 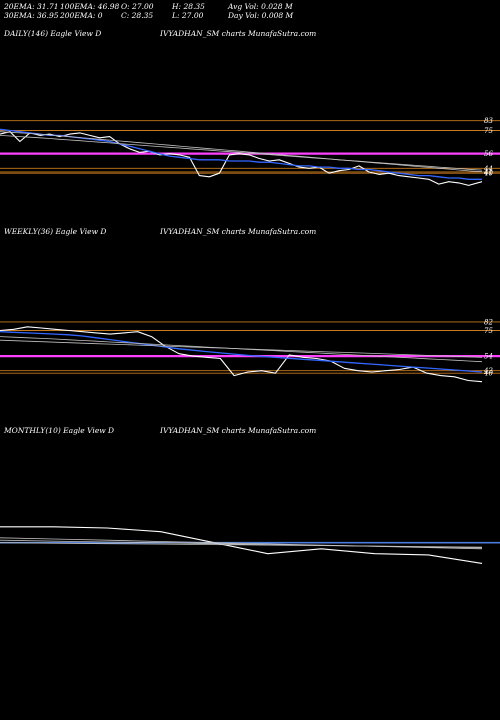 I want to click on weekly-price-label: 82, so click(x=488, y=322).